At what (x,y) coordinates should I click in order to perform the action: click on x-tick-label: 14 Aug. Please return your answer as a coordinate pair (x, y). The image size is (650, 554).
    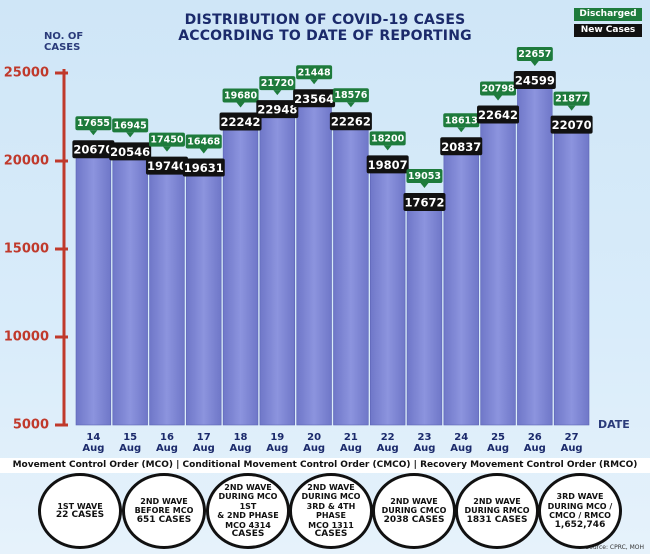
    Looking at the image, I should click on (93, 443).